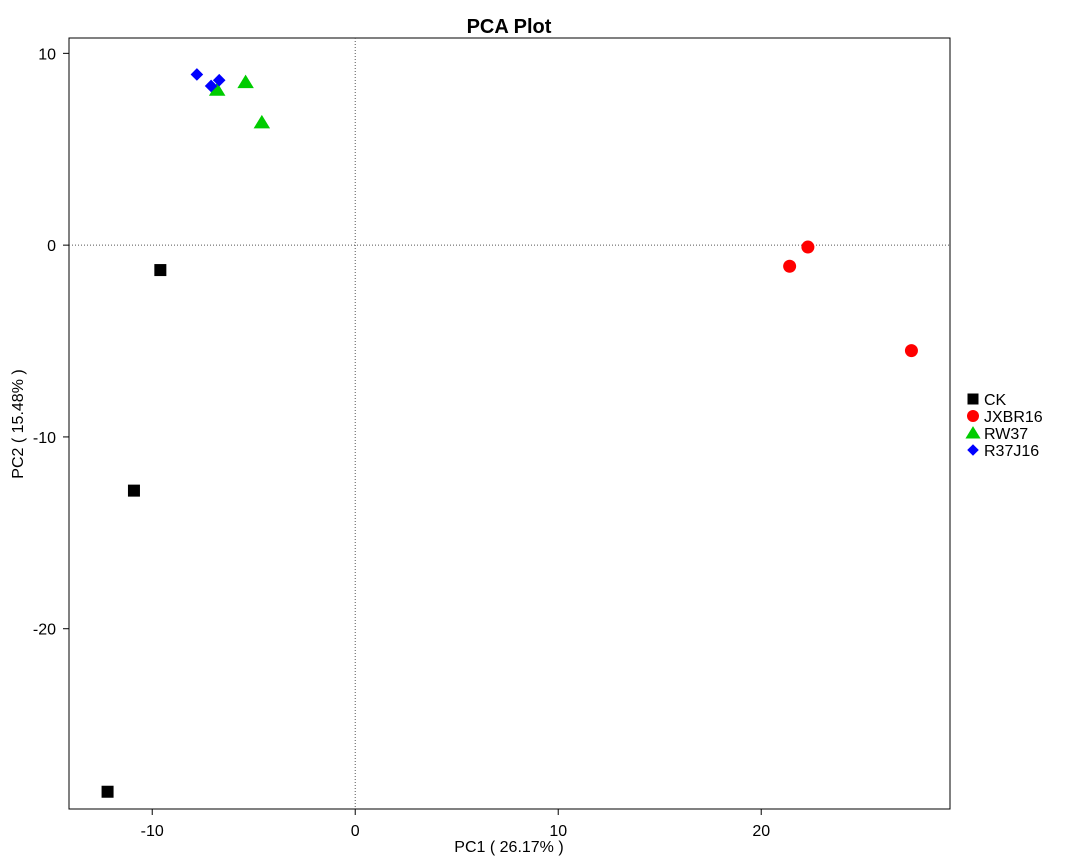  I want to click on legend-marker-ck, so click(973, 399).